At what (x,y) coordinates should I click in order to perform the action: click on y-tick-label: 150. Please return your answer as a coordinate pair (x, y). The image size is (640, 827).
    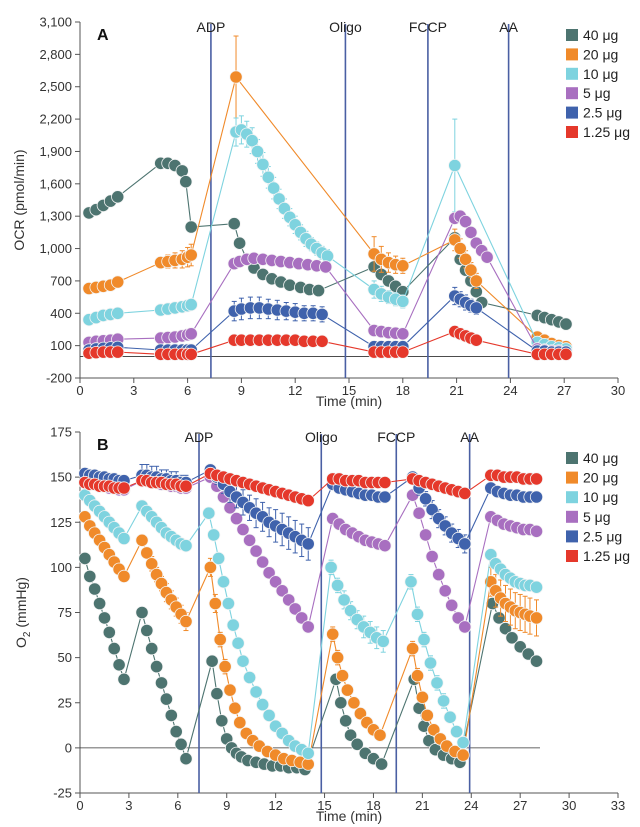
    Looking at the image, I should click on (61, 477).